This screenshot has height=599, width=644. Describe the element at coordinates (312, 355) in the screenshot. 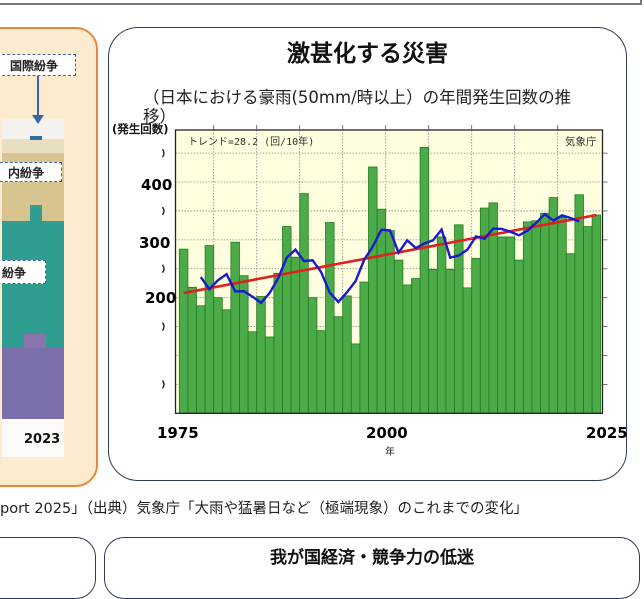

I see `bar-1991` at that location.